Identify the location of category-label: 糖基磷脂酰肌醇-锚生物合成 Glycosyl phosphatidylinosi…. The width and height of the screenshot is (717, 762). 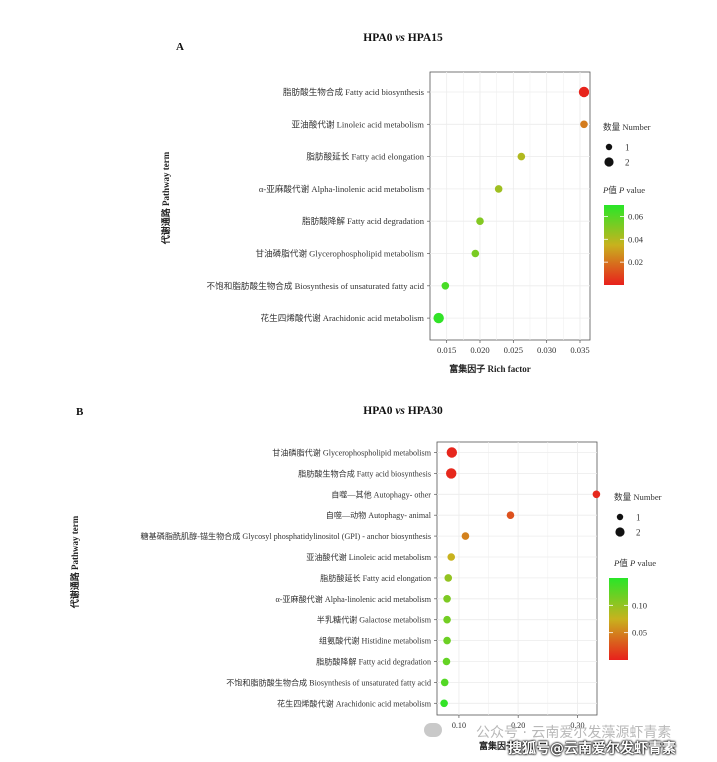
(286, 536).